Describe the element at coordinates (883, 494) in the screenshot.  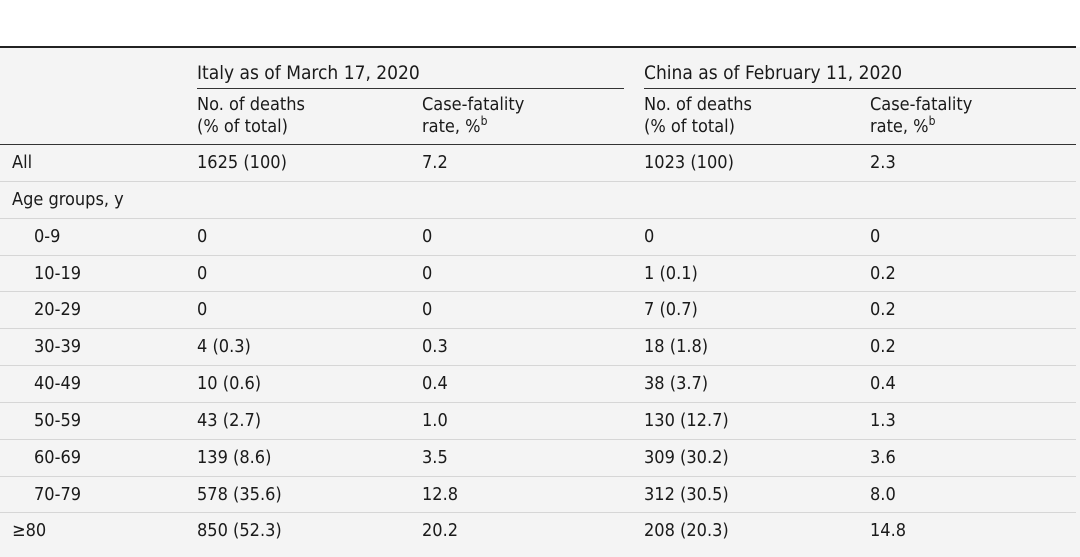
I see `china-cfr-cell: 8.0` at that location.